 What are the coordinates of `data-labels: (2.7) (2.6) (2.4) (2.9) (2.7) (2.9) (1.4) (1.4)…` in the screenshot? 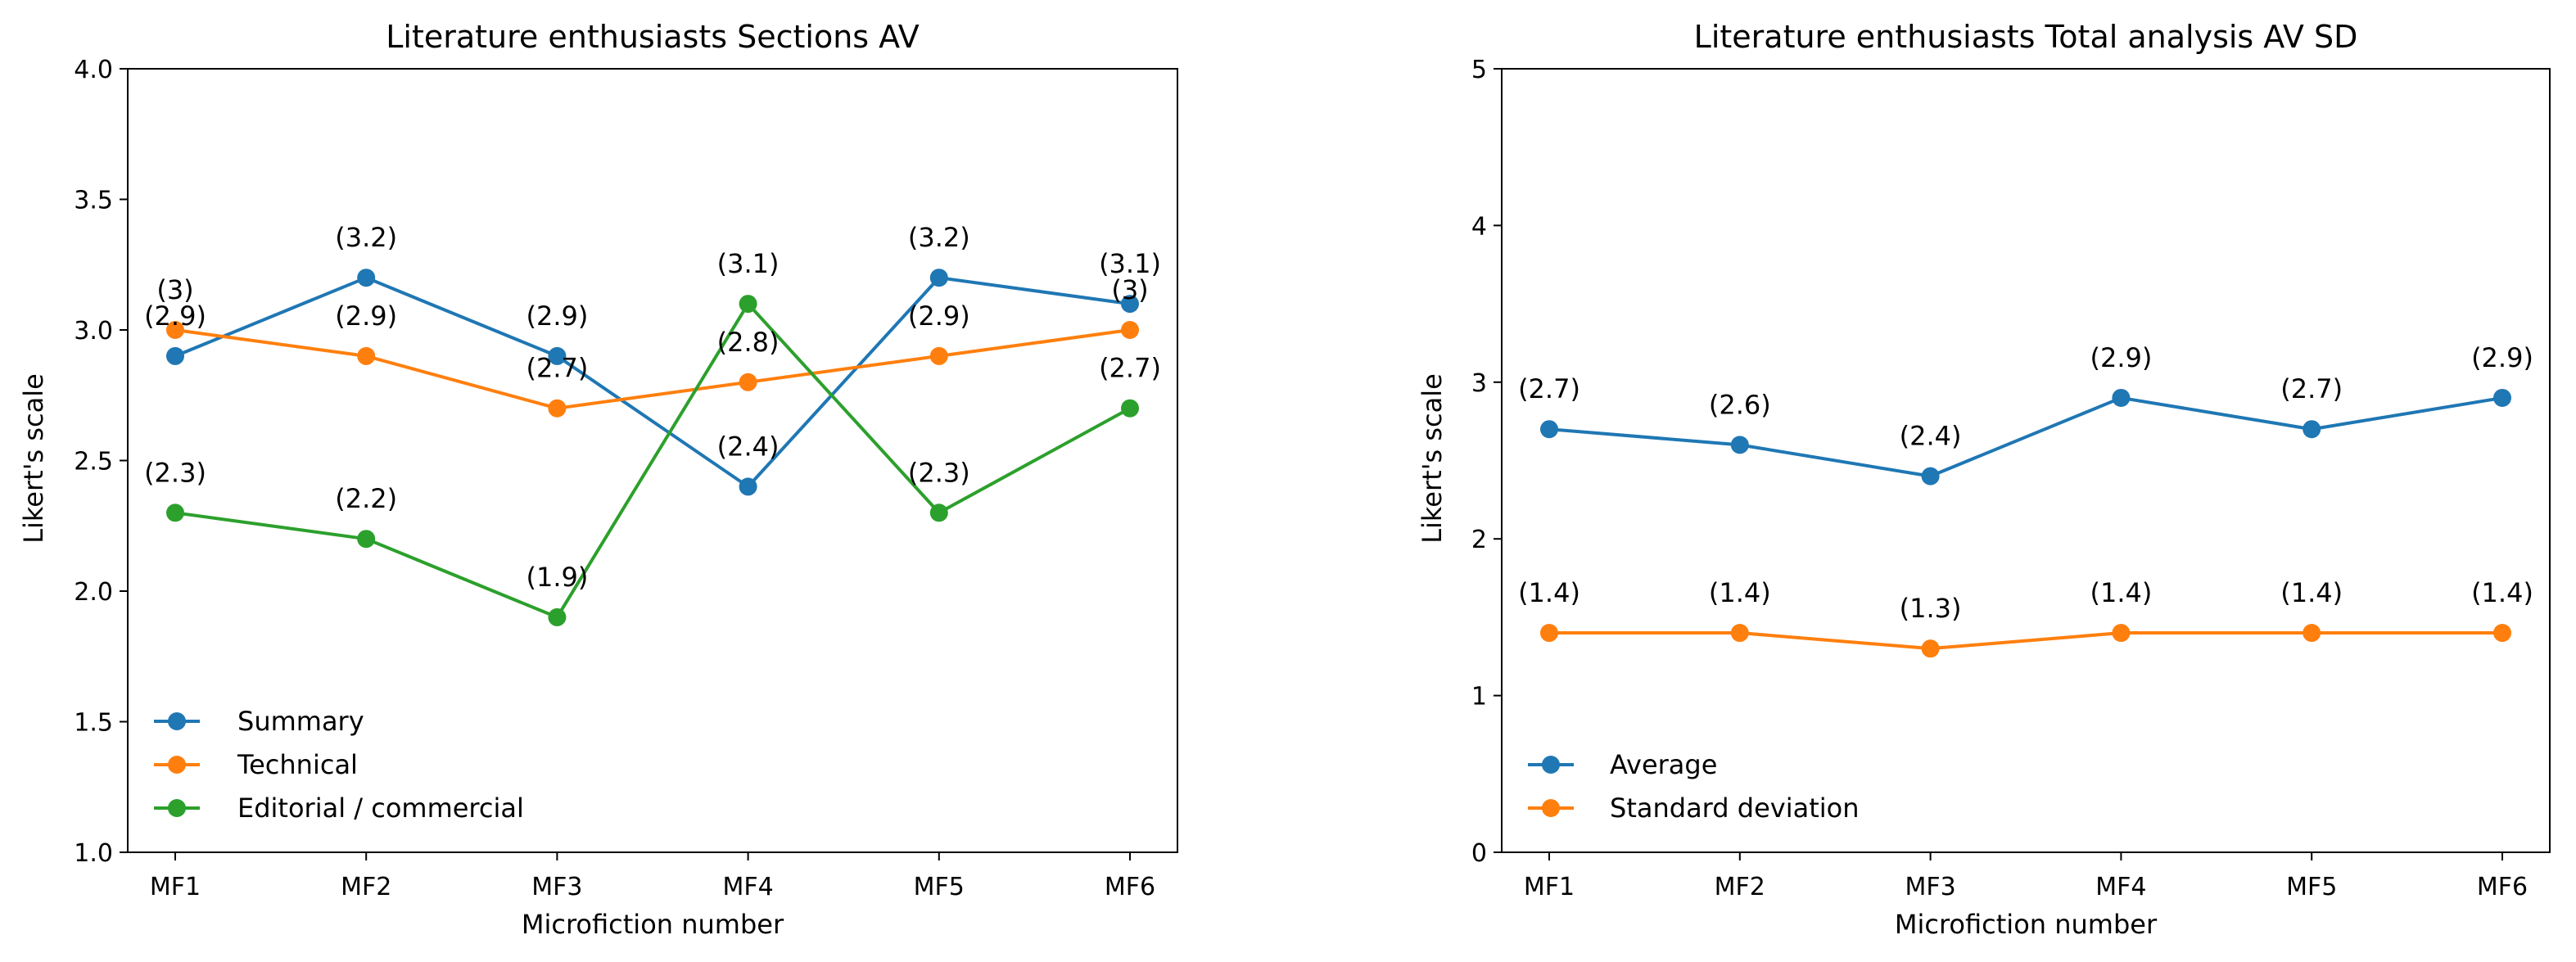 It's located at (2025, 483).